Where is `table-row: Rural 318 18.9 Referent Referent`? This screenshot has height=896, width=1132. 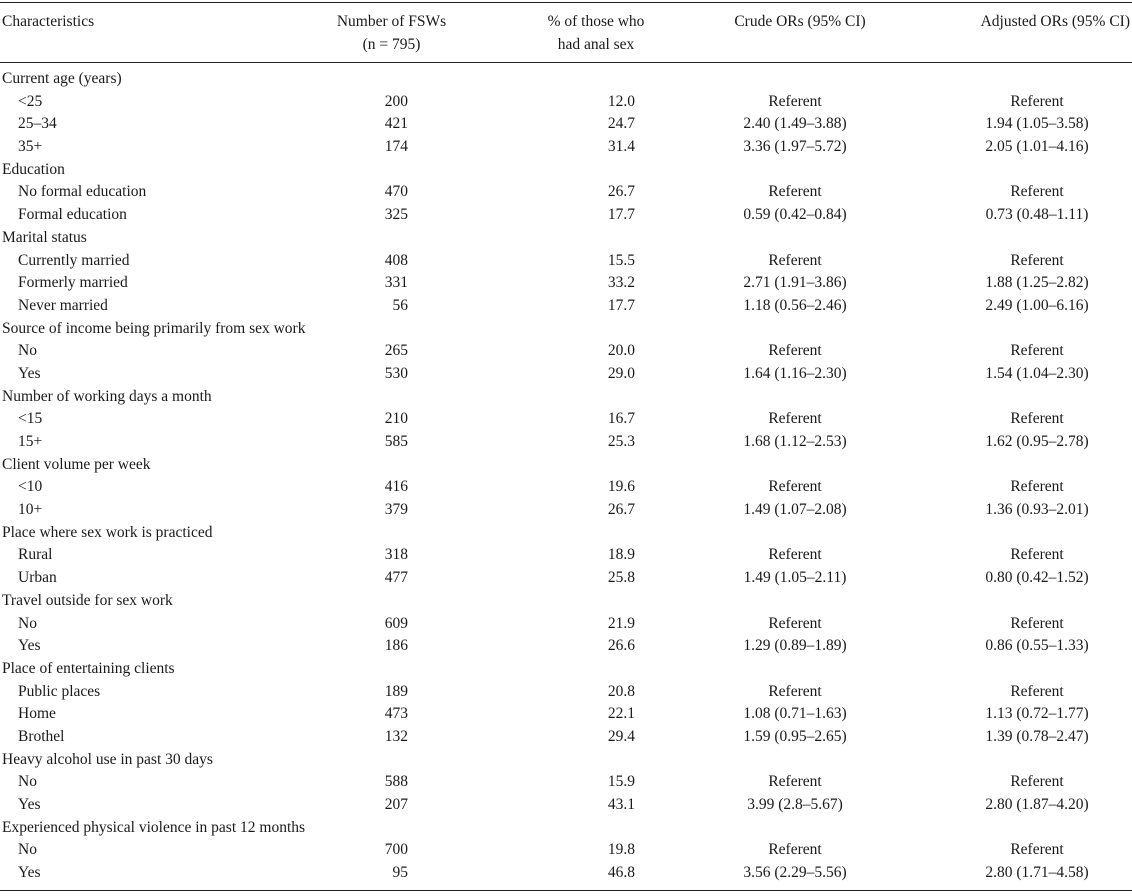 table-row: Rural 318 18.9 Referent Referent is located at coordinates (566, 555).